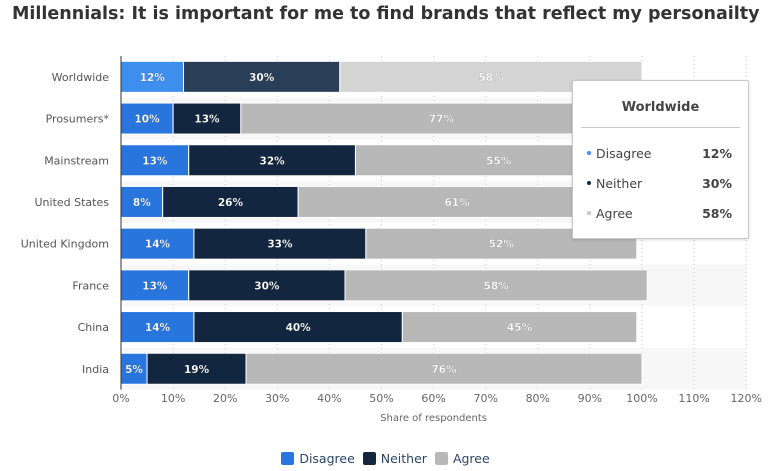 The height and width of the screenshot is (471, 771). What do you see at coordinates (381, 398) in the screenshot?
I see `x-tick-label: 50%` at bounding box center [381, 398].